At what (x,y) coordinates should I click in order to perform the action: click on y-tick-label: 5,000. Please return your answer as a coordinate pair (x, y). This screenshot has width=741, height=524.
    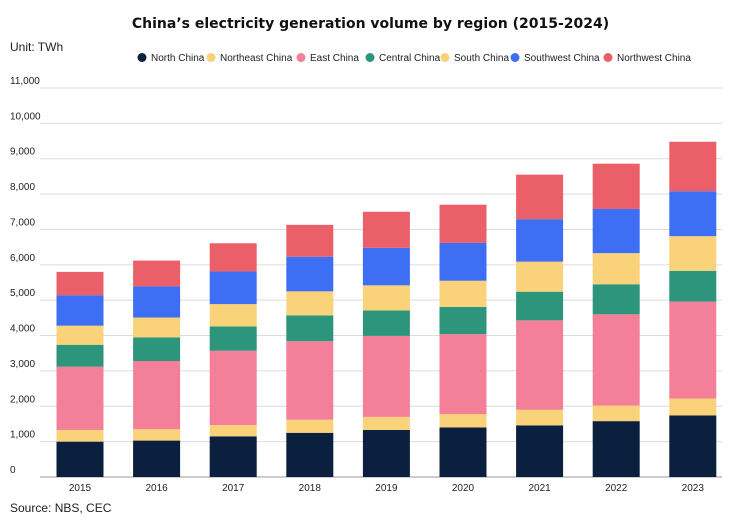
    Looking at the image, I should click on (22, 293).